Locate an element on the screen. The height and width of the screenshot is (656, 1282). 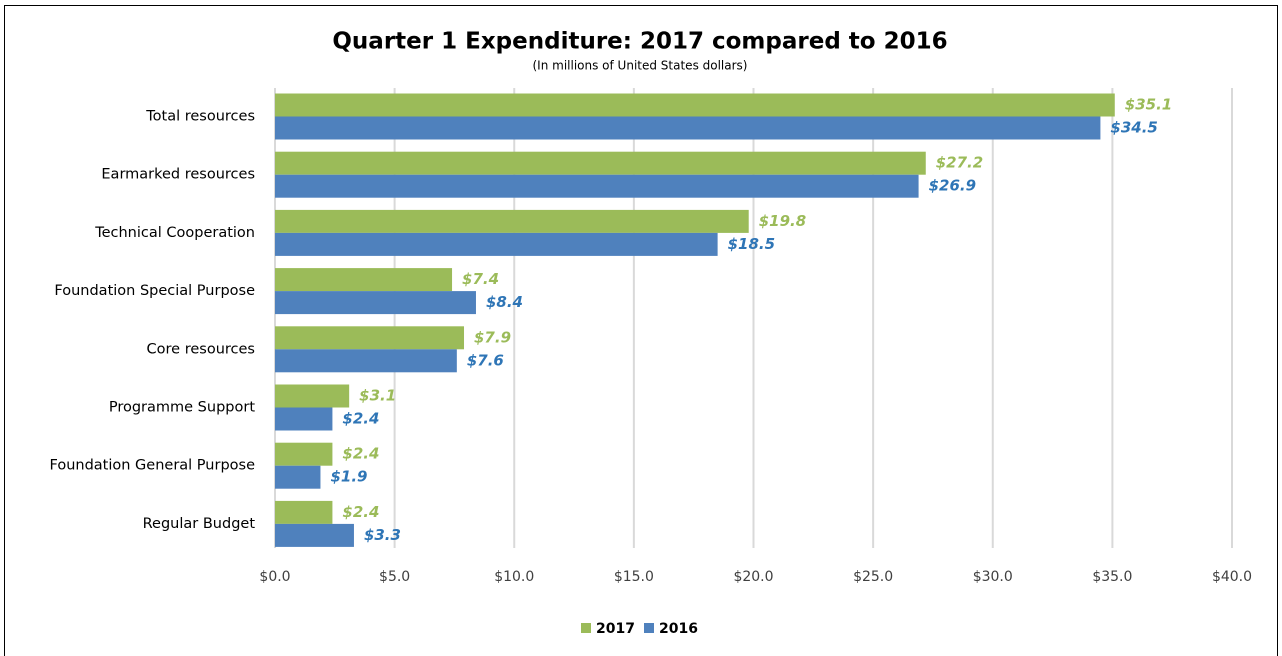
x-tick-label: $35.0 is located at coordinates (1112, 577).